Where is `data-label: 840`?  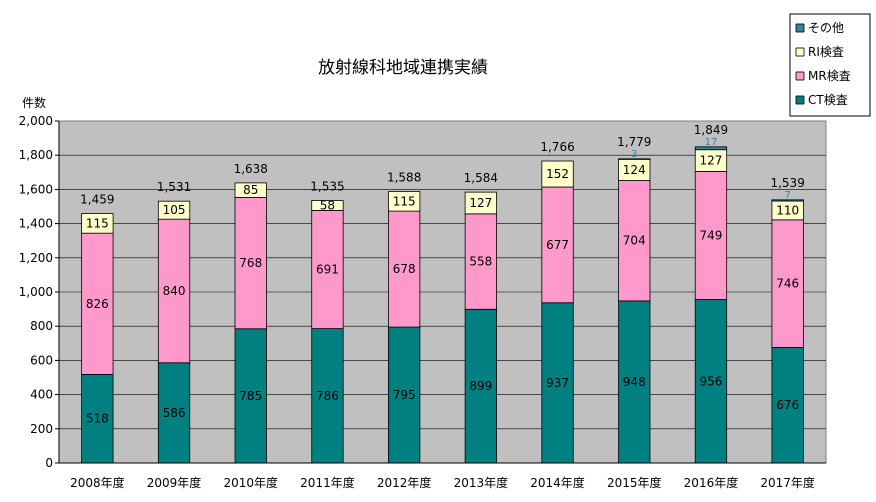
data-label: 840 is located at coordinates (174, 291).